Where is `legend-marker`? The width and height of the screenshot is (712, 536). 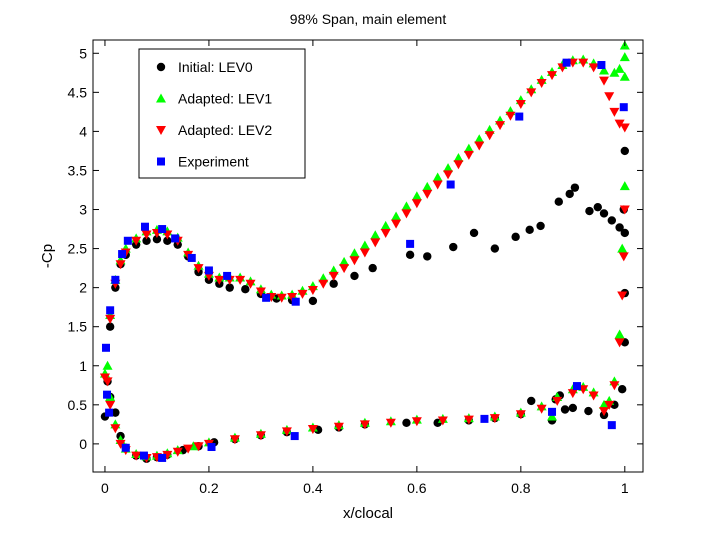
legend-marker is located at coordinates (161, 98).